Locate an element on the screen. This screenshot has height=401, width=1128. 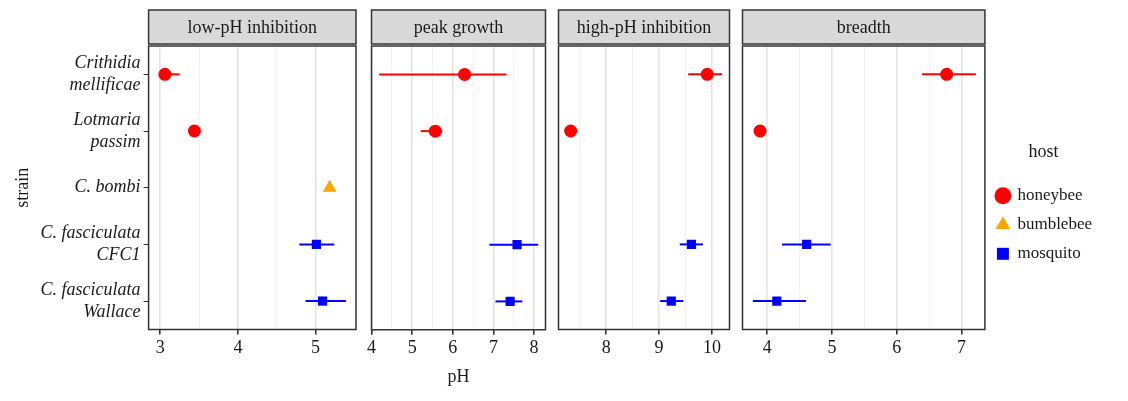
y-tick-label: C. bombi is located at coordinates (107, 186).